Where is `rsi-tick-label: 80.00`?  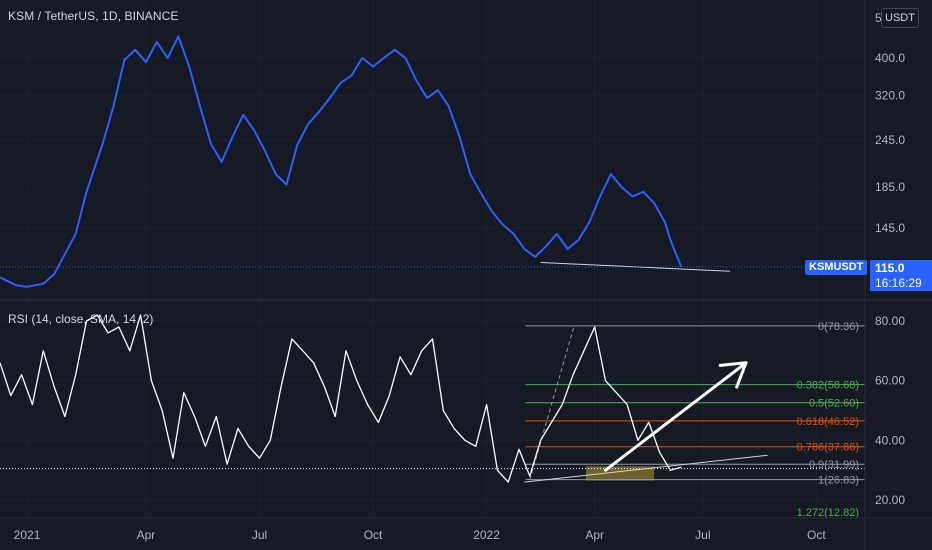 rsi-tick-label: 80.00 is located at coordinates (890, 321).